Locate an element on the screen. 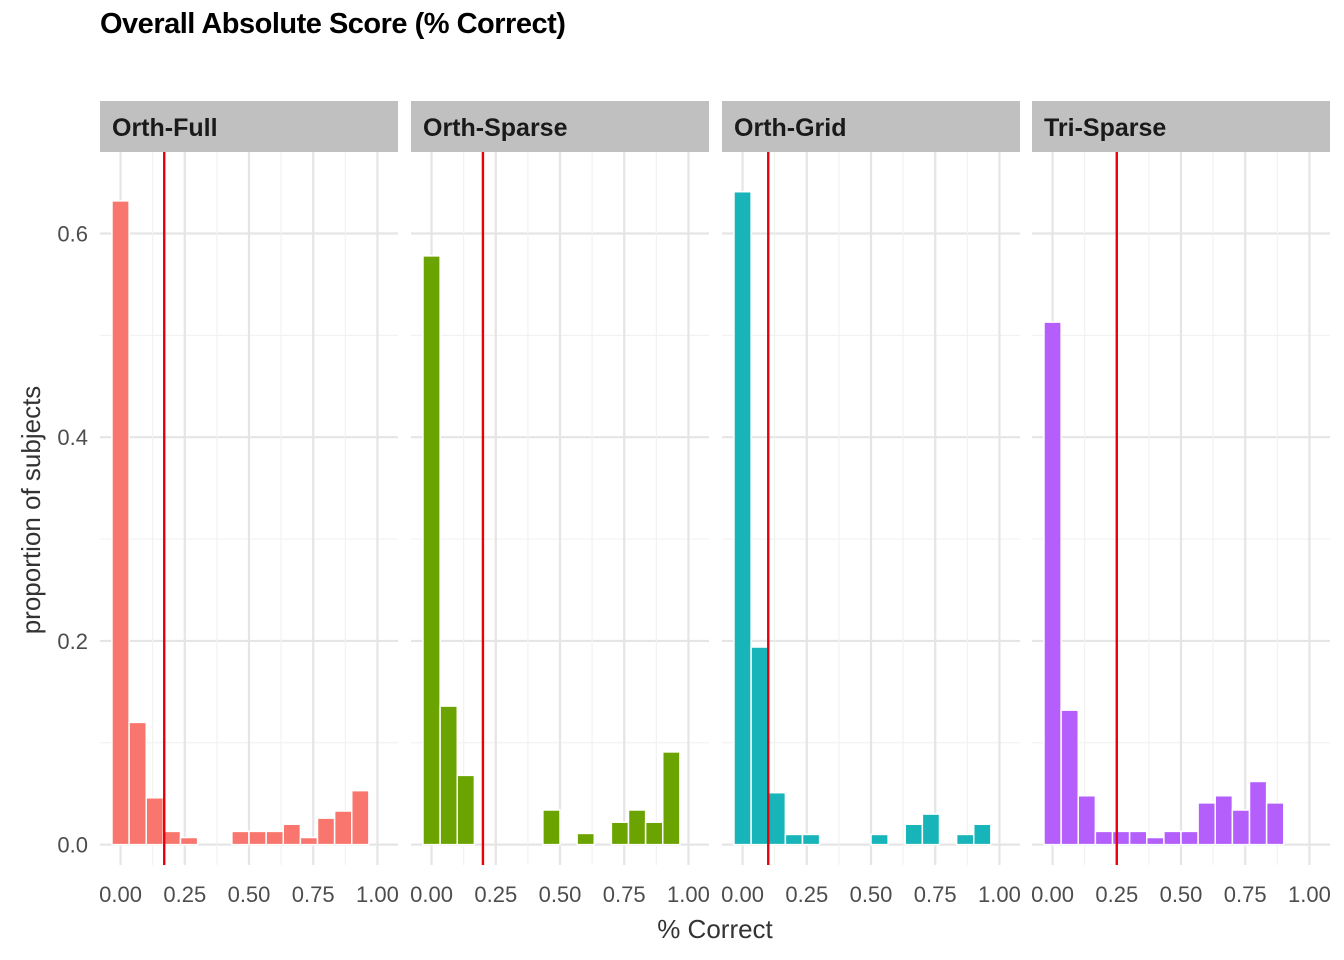 This screenshot has height=960, width=1344. facet-label-orth-grid: Orth-Grid is located at coordinates (790, 128).